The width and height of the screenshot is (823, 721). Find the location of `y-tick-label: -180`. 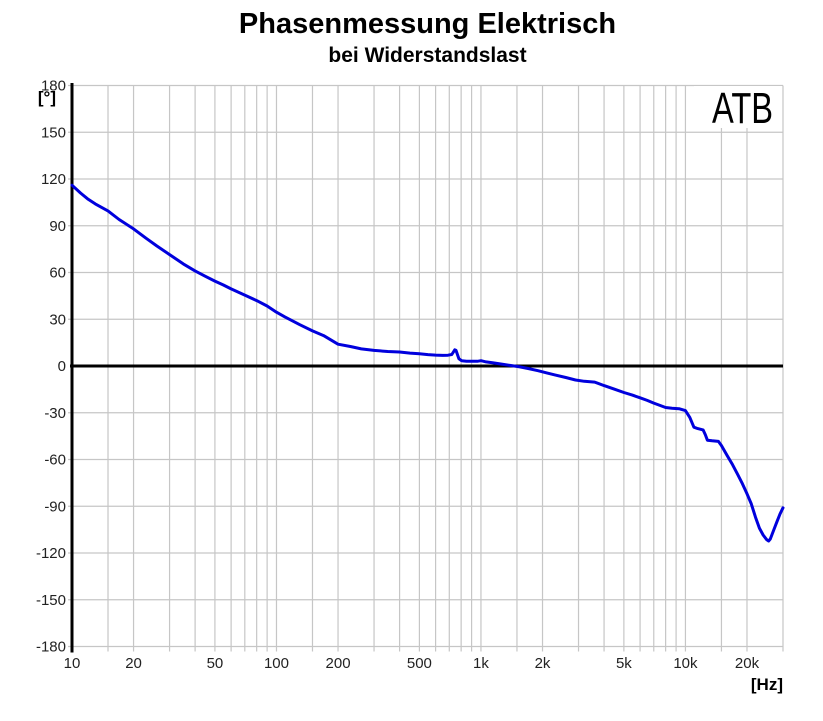

y-tick-label: -180 is located at coordinates (51, 647).